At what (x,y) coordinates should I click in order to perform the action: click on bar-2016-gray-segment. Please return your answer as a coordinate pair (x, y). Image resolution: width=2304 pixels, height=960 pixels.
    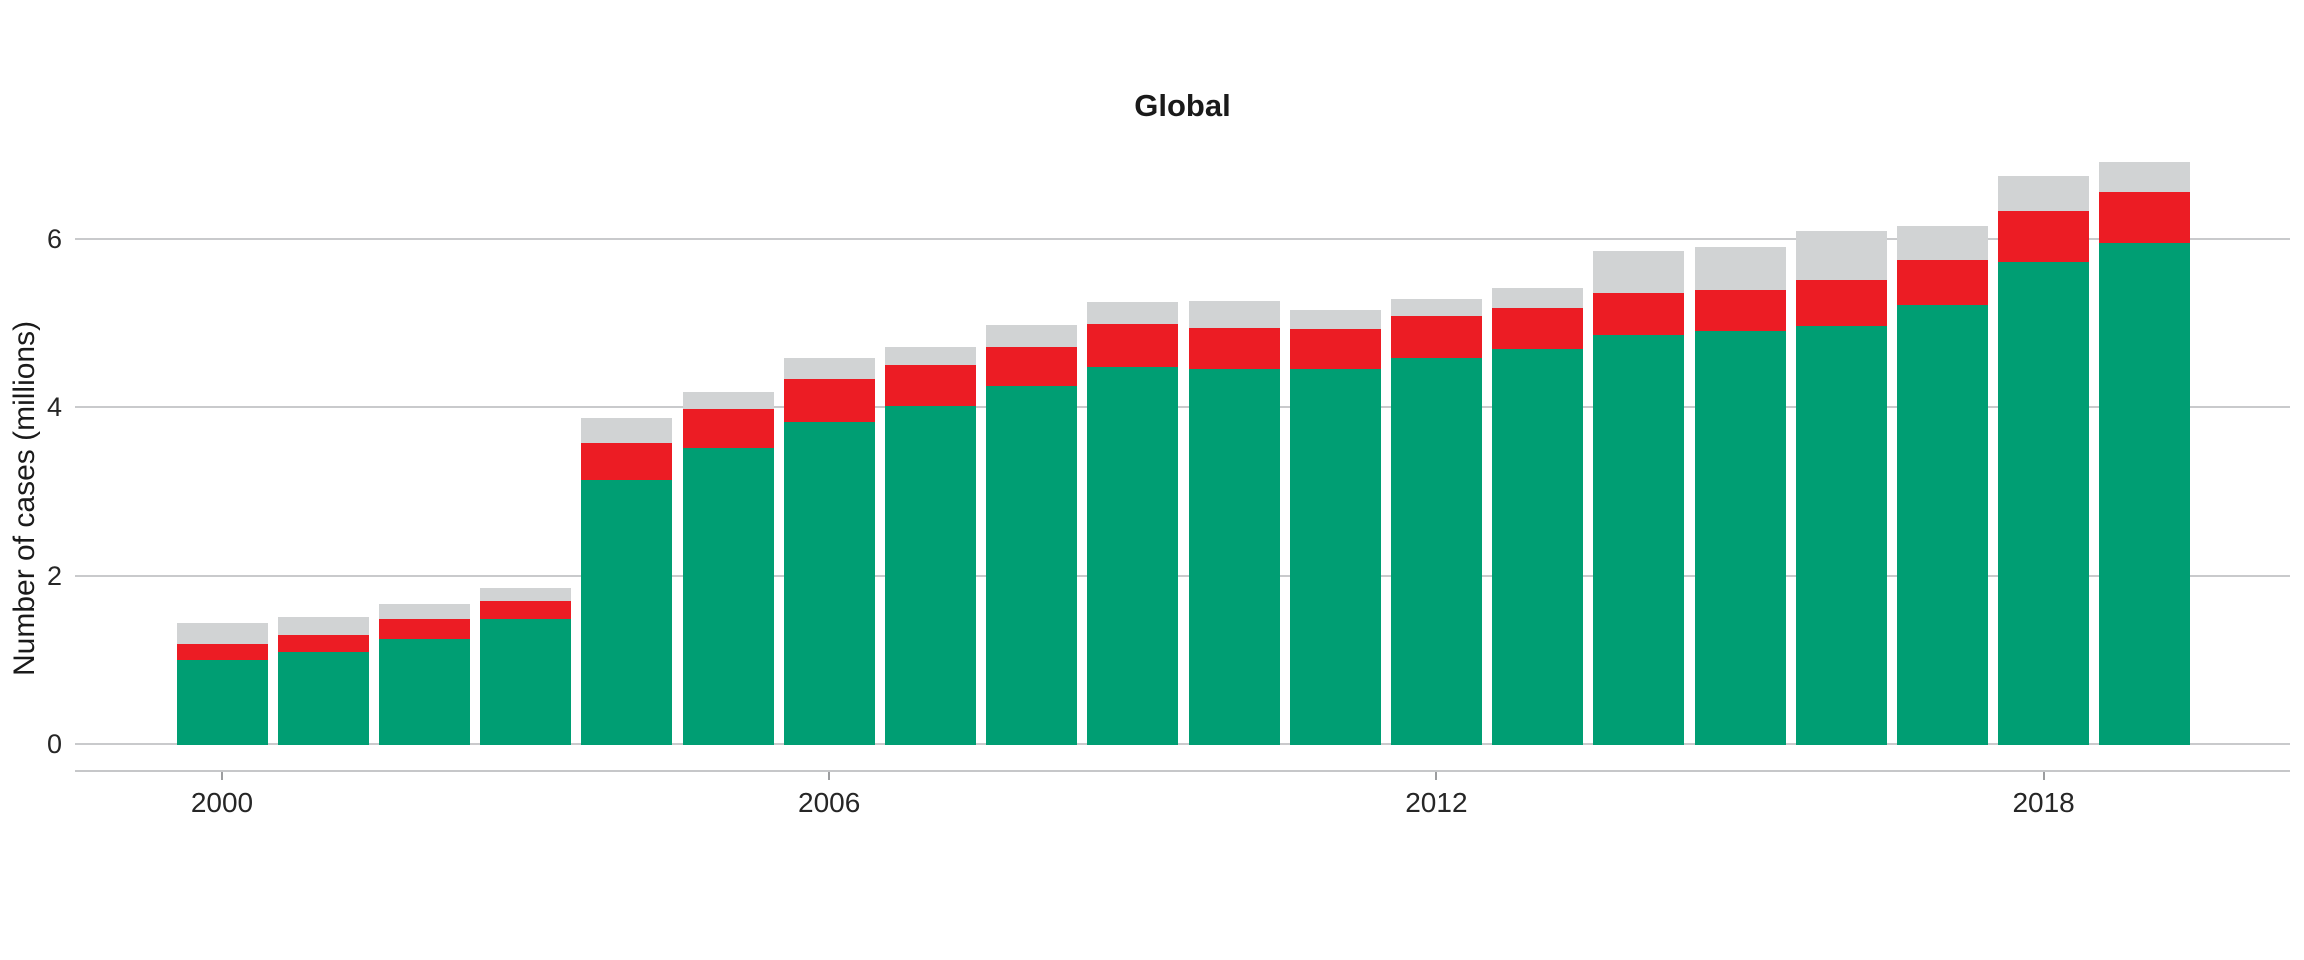
    Looking at the image, I should click on (1841, 256).